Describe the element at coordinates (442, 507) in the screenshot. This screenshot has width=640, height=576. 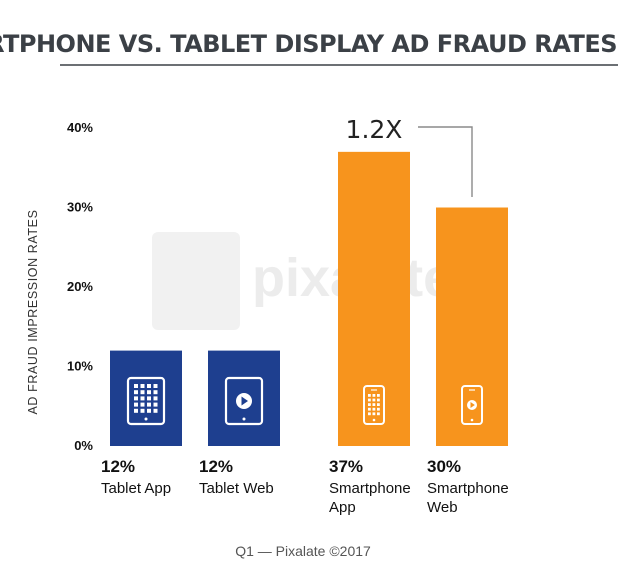
I see `category-label-line2: Web` at that location.